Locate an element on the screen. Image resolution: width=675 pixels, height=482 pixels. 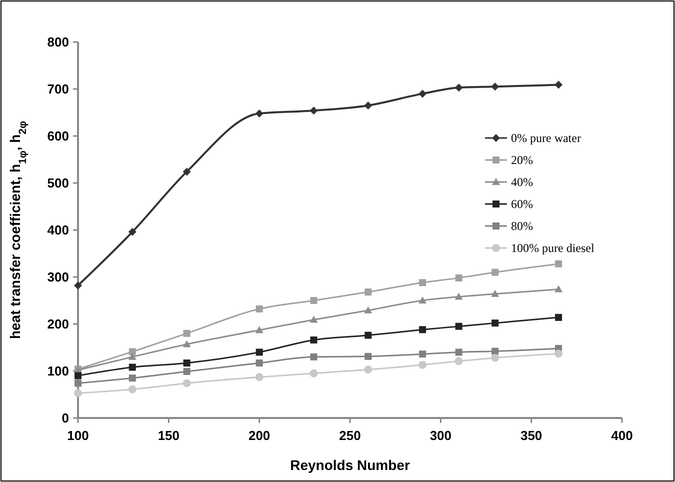
y-tick-label: 0 is located at coordinates (65, 418).